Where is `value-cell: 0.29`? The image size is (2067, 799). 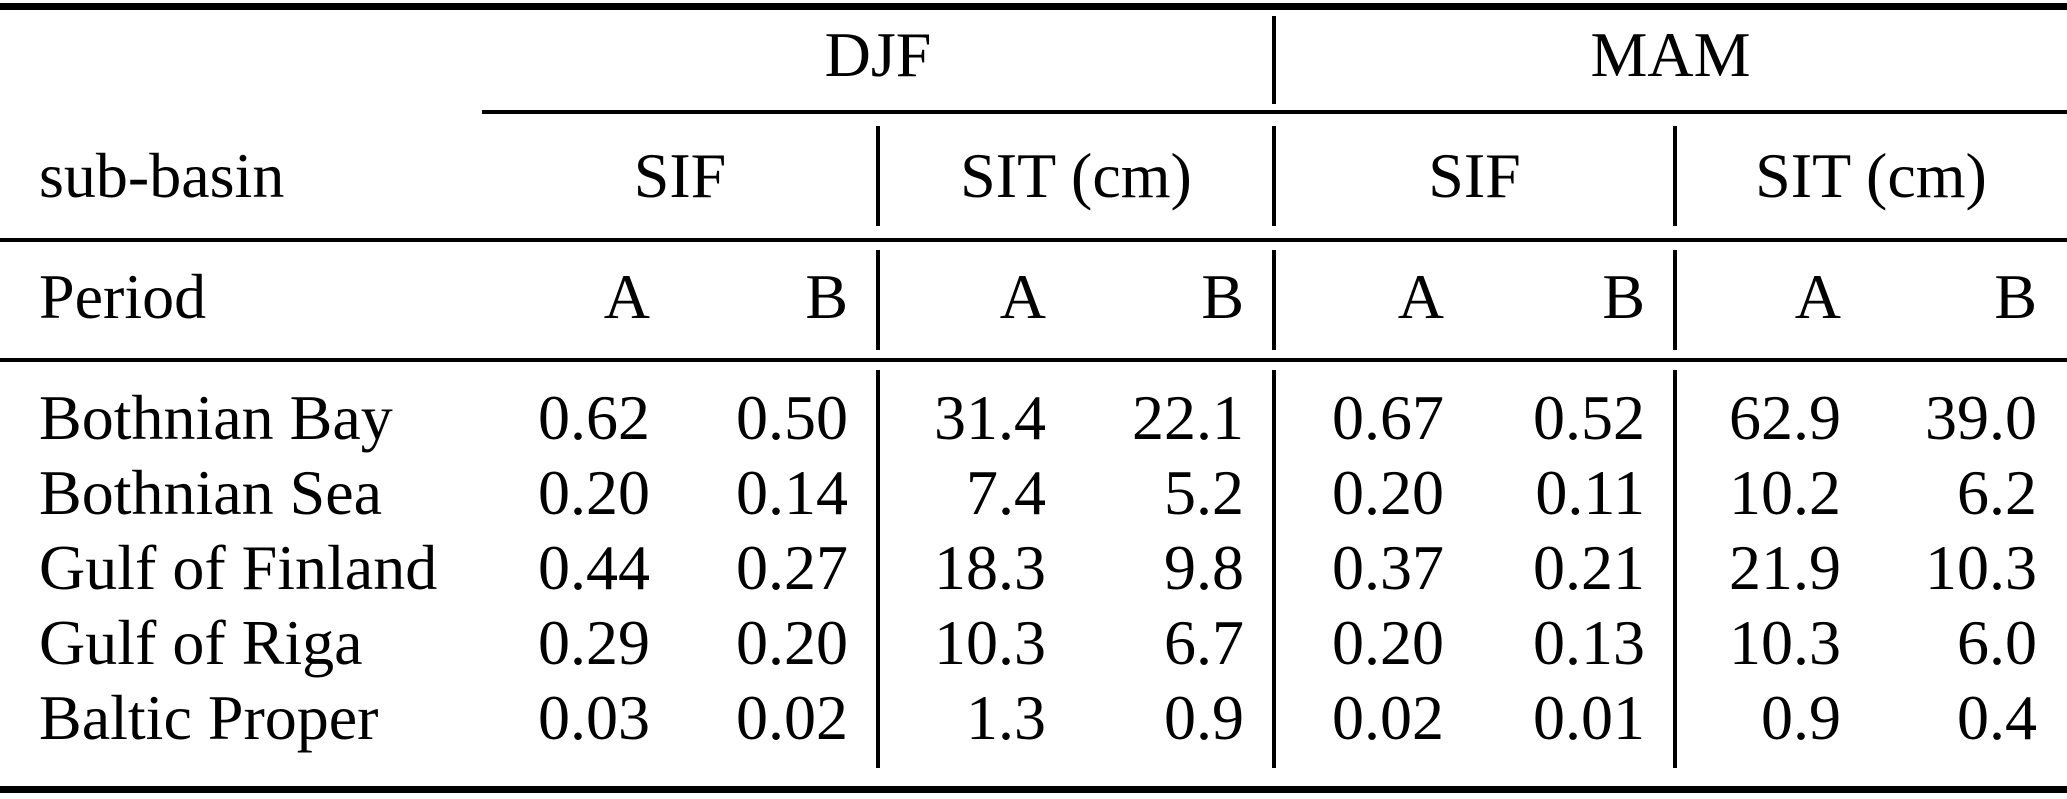 value-cell: 0.29 is located at coordinates (594, 642).